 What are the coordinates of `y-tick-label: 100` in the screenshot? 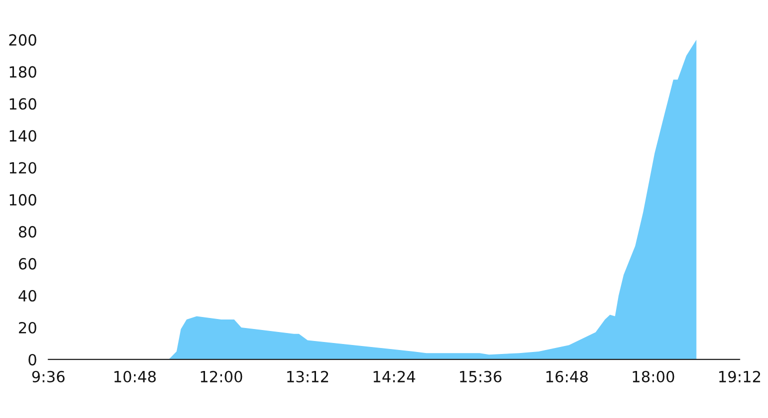 It's located at (23, 200).